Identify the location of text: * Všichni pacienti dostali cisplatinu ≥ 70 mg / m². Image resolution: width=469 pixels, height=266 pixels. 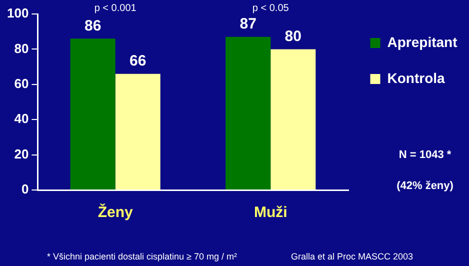
(142, 256).